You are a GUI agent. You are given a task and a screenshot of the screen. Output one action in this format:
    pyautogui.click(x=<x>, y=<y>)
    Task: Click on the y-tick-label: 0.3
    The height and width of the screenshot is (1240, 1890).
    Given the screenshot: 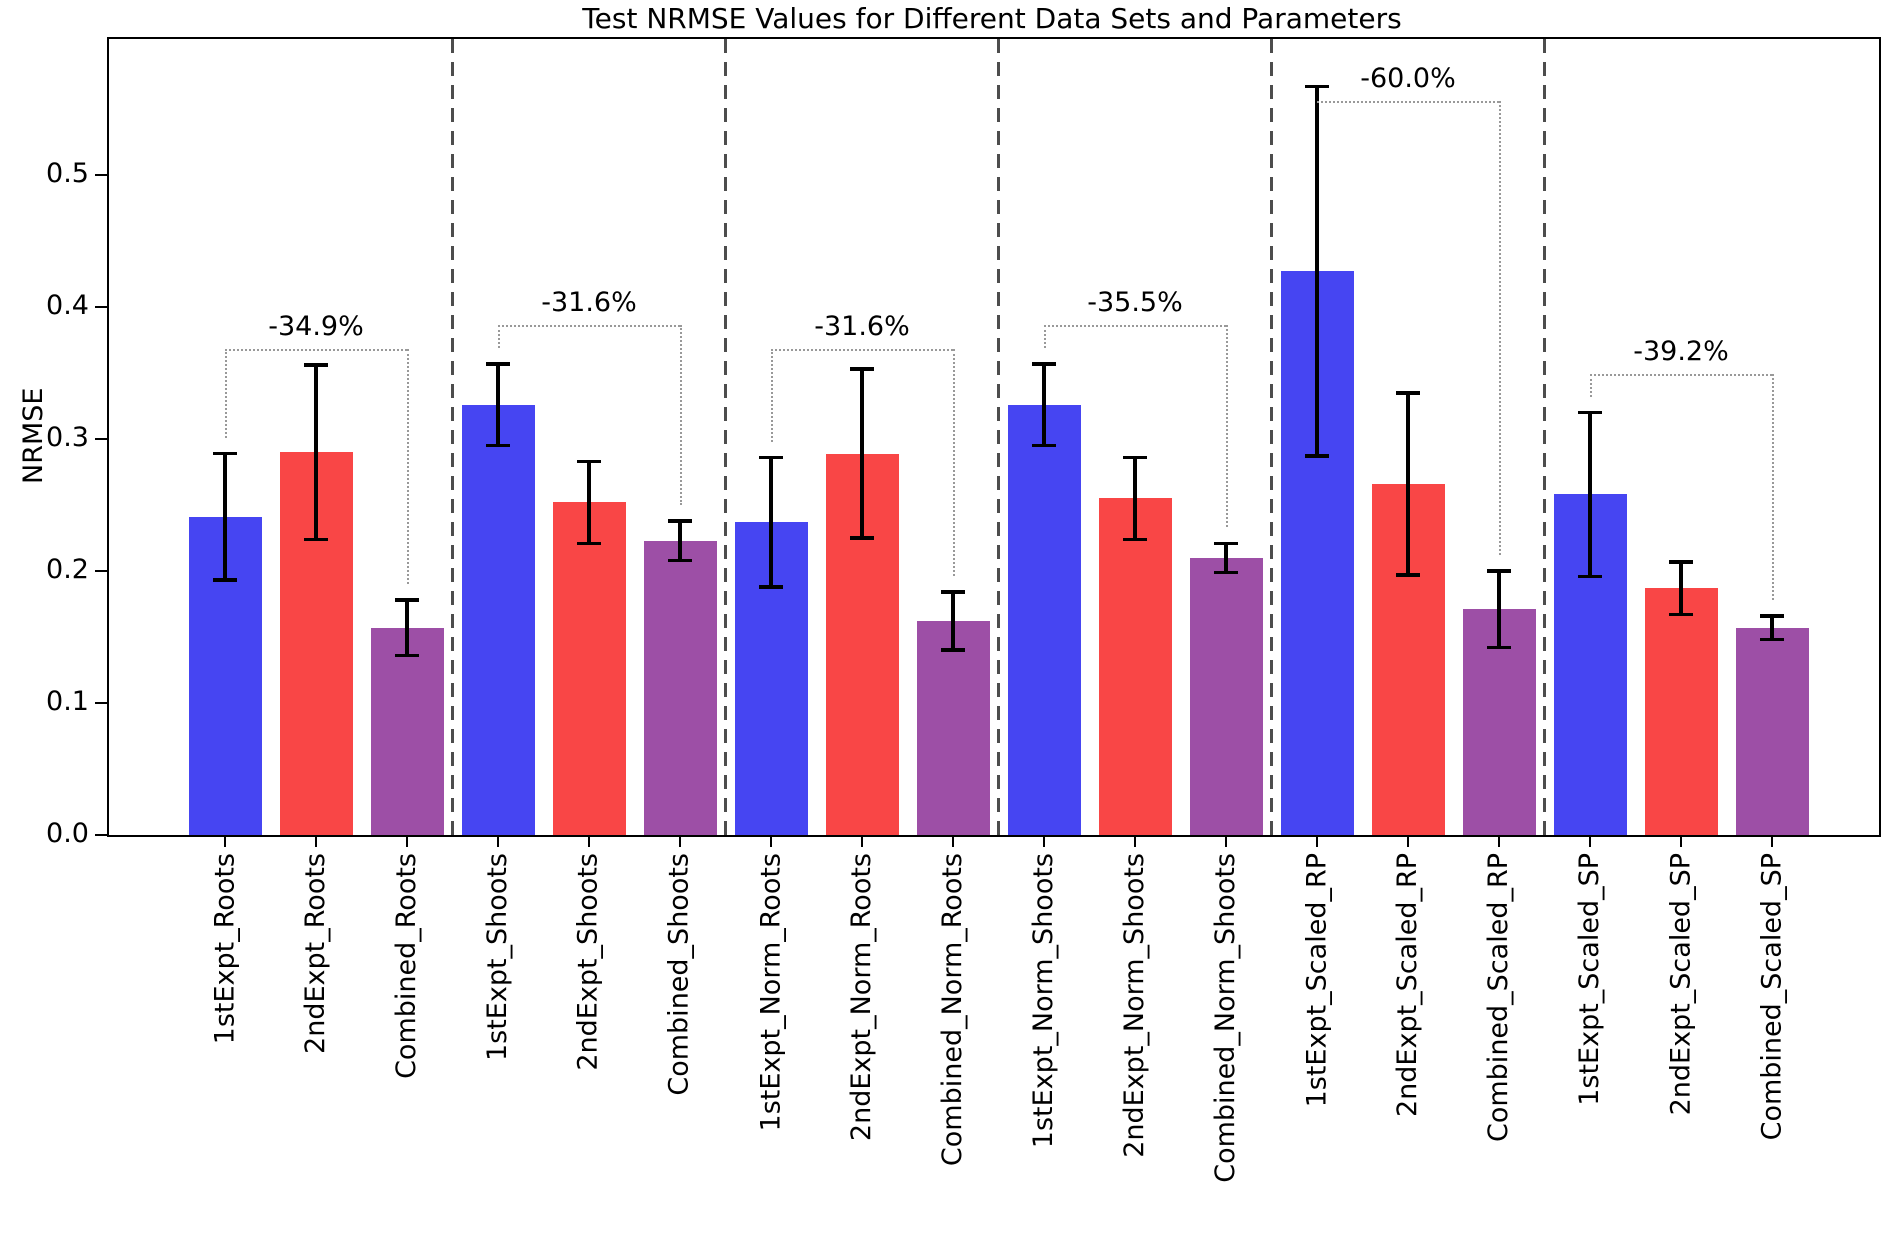 What is the action you would take?
    pyautogui.click(x=67, y=437)
    